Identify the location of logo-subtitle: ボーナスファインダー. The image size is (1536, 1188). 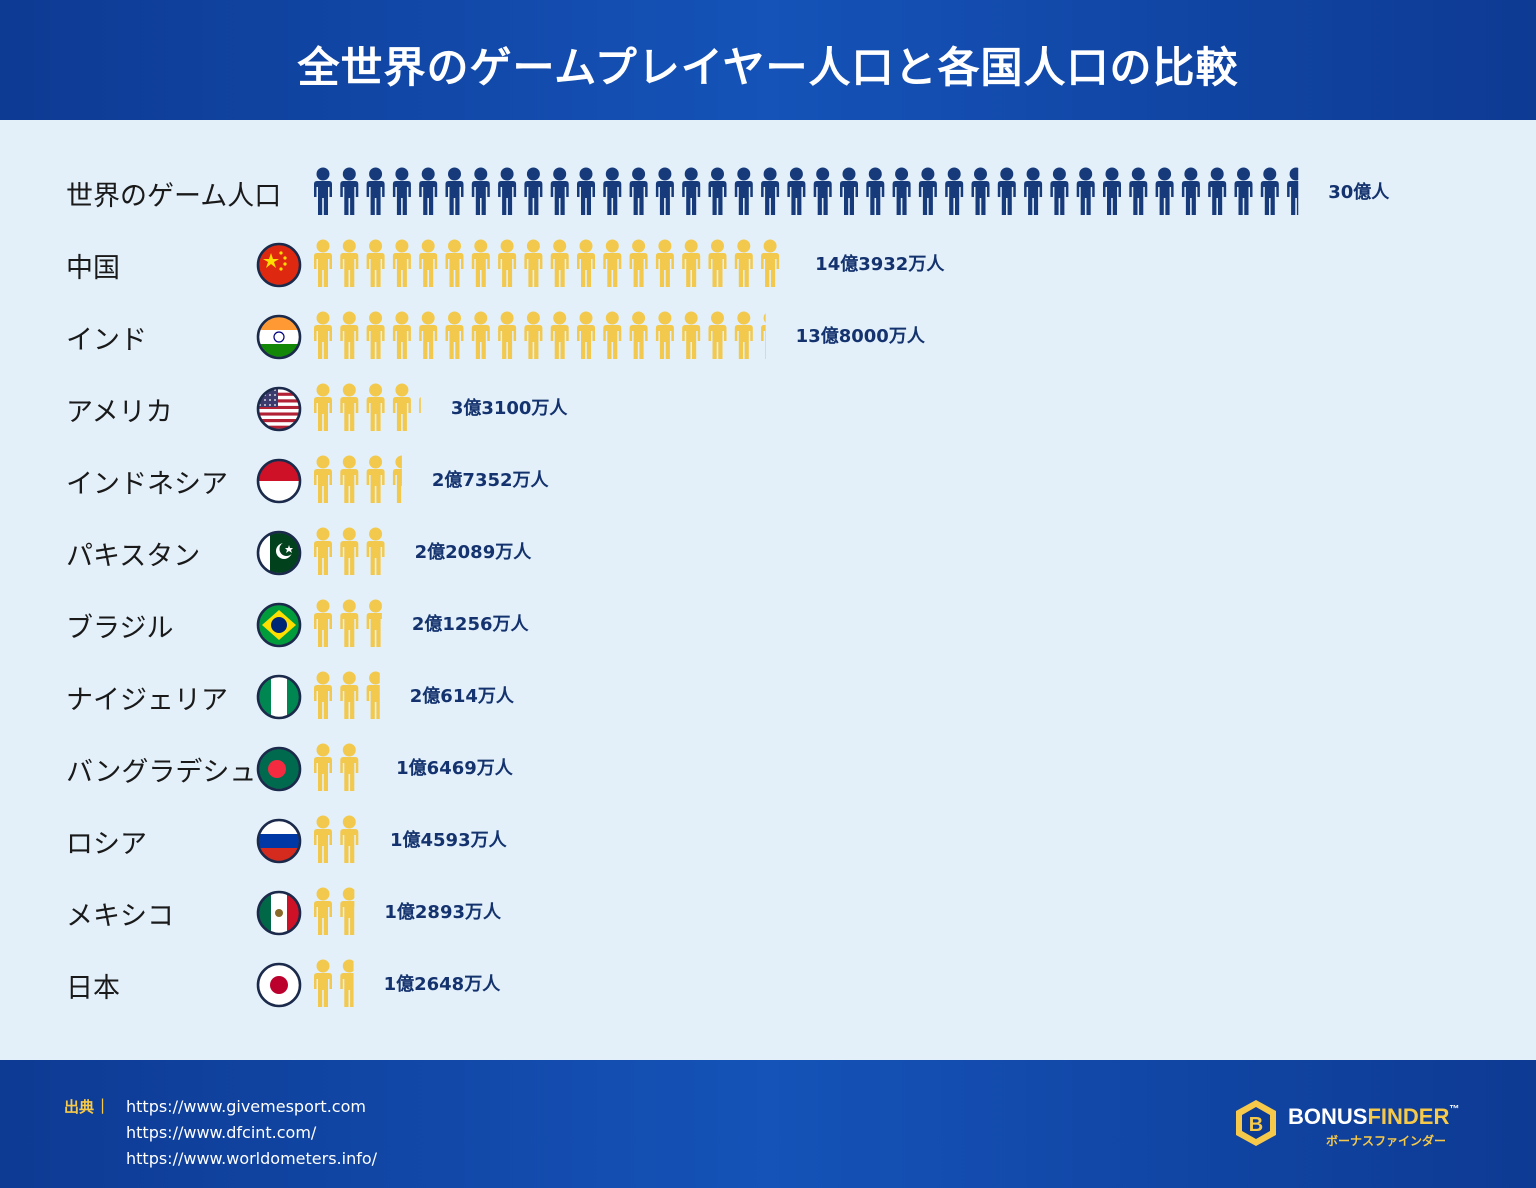
(1386, 1141).